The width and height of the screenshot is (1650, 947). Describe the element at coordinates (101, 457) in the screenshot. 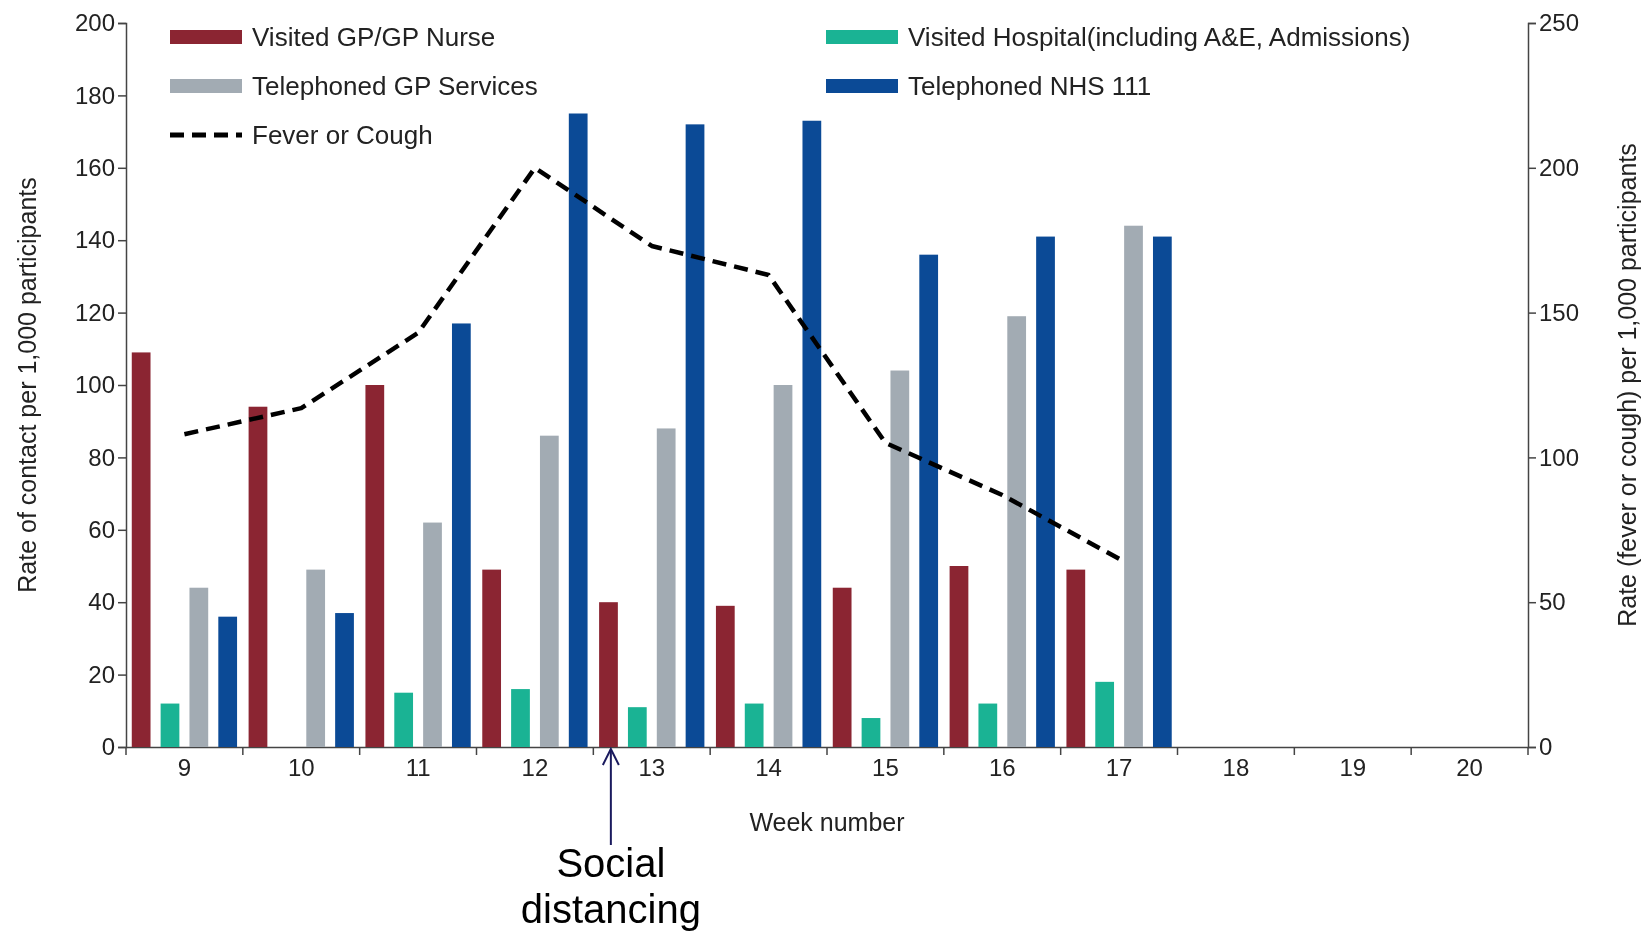

I see `y-tick-label: 80` at that location.